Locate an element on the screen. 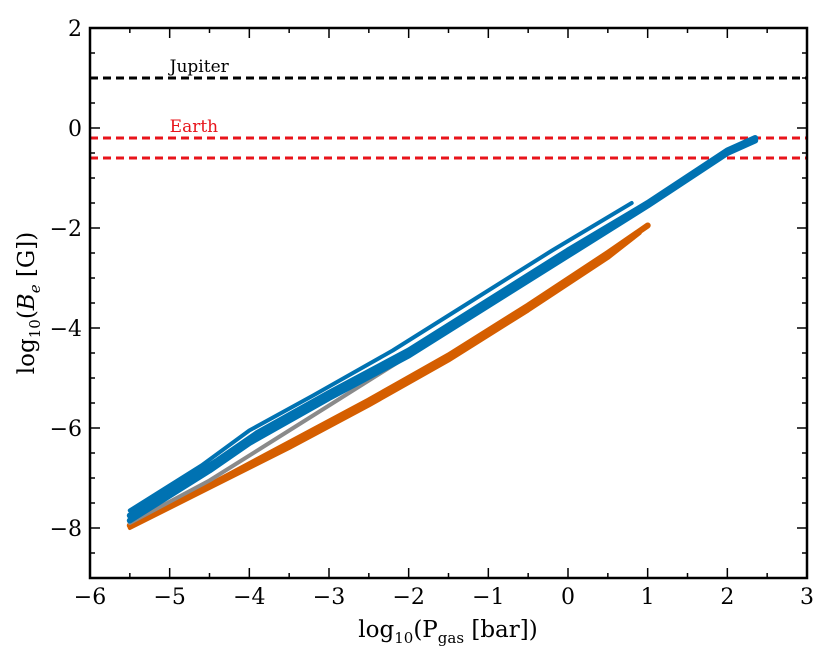 The width and height of the screenshot is (830, 664). x-tick-label: −4 is located at coordinates (249, 597).